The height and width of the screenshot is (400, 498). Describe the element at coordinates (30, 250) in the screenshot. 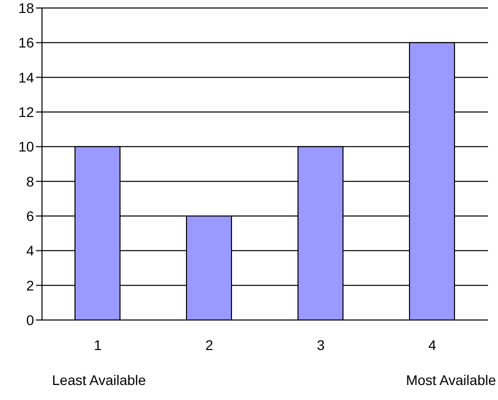

I see `y-tick-label: 4` at that location.